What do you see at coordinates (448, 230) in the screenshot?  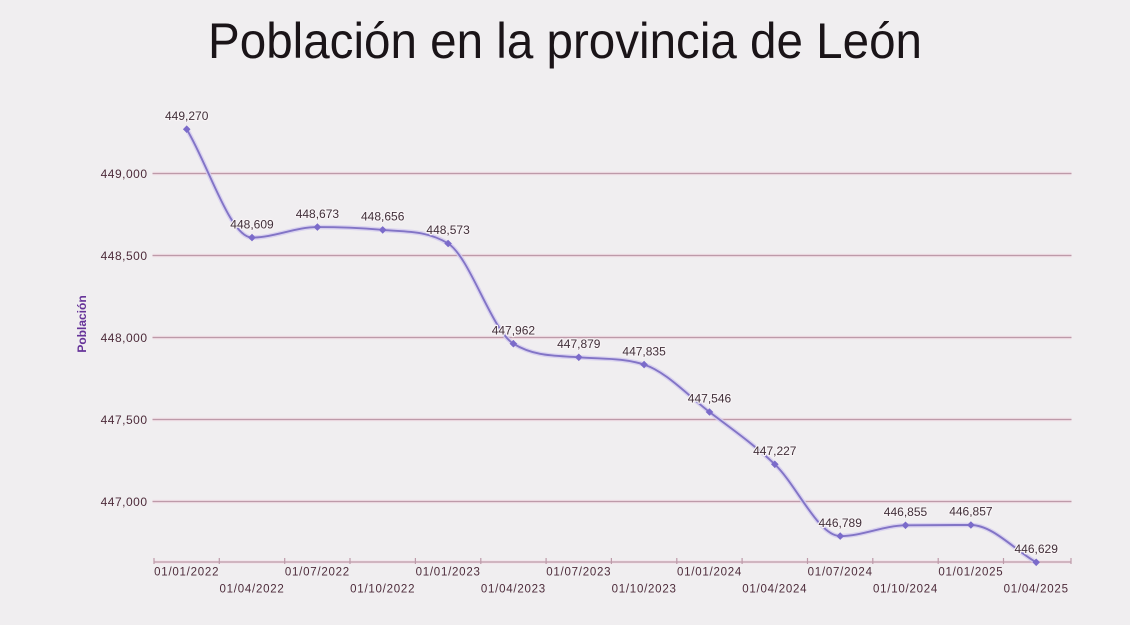 I see `svg-text: 448,573` at bounding box center [448, 230].